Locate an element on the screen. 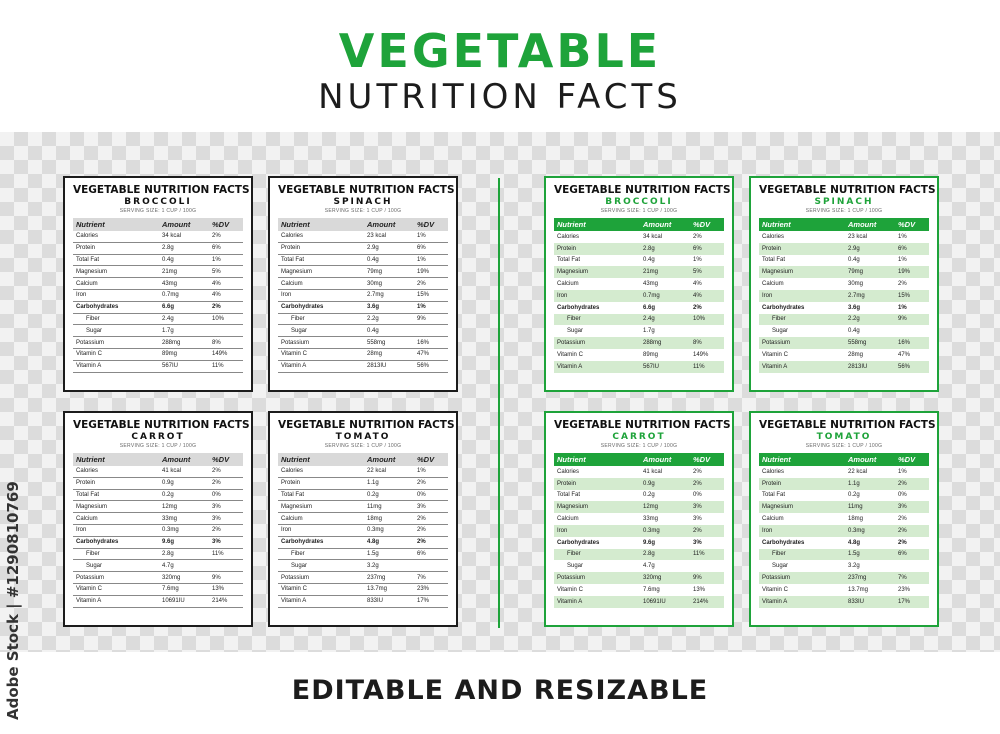  table-row: Protein 2.9g 6% is located at coordinates (844, 248).